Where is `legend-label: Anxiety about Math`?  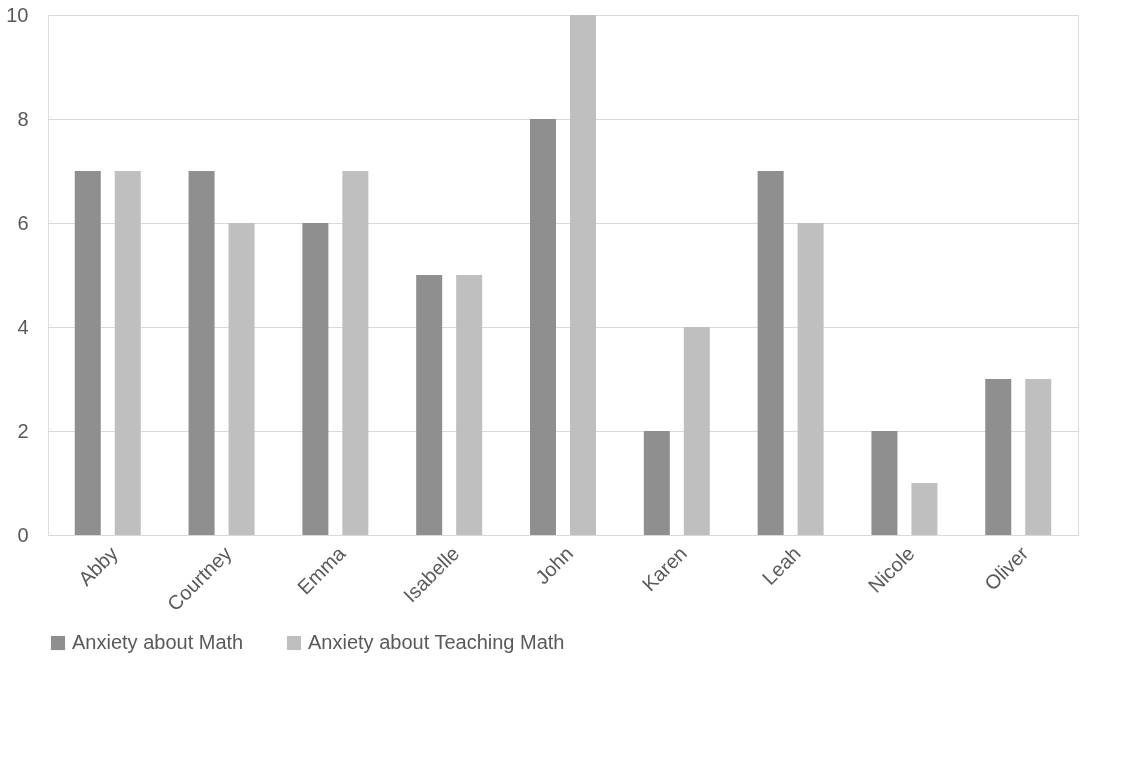
legend-label: Anxiety about Math is located at coordinates (158, 642).